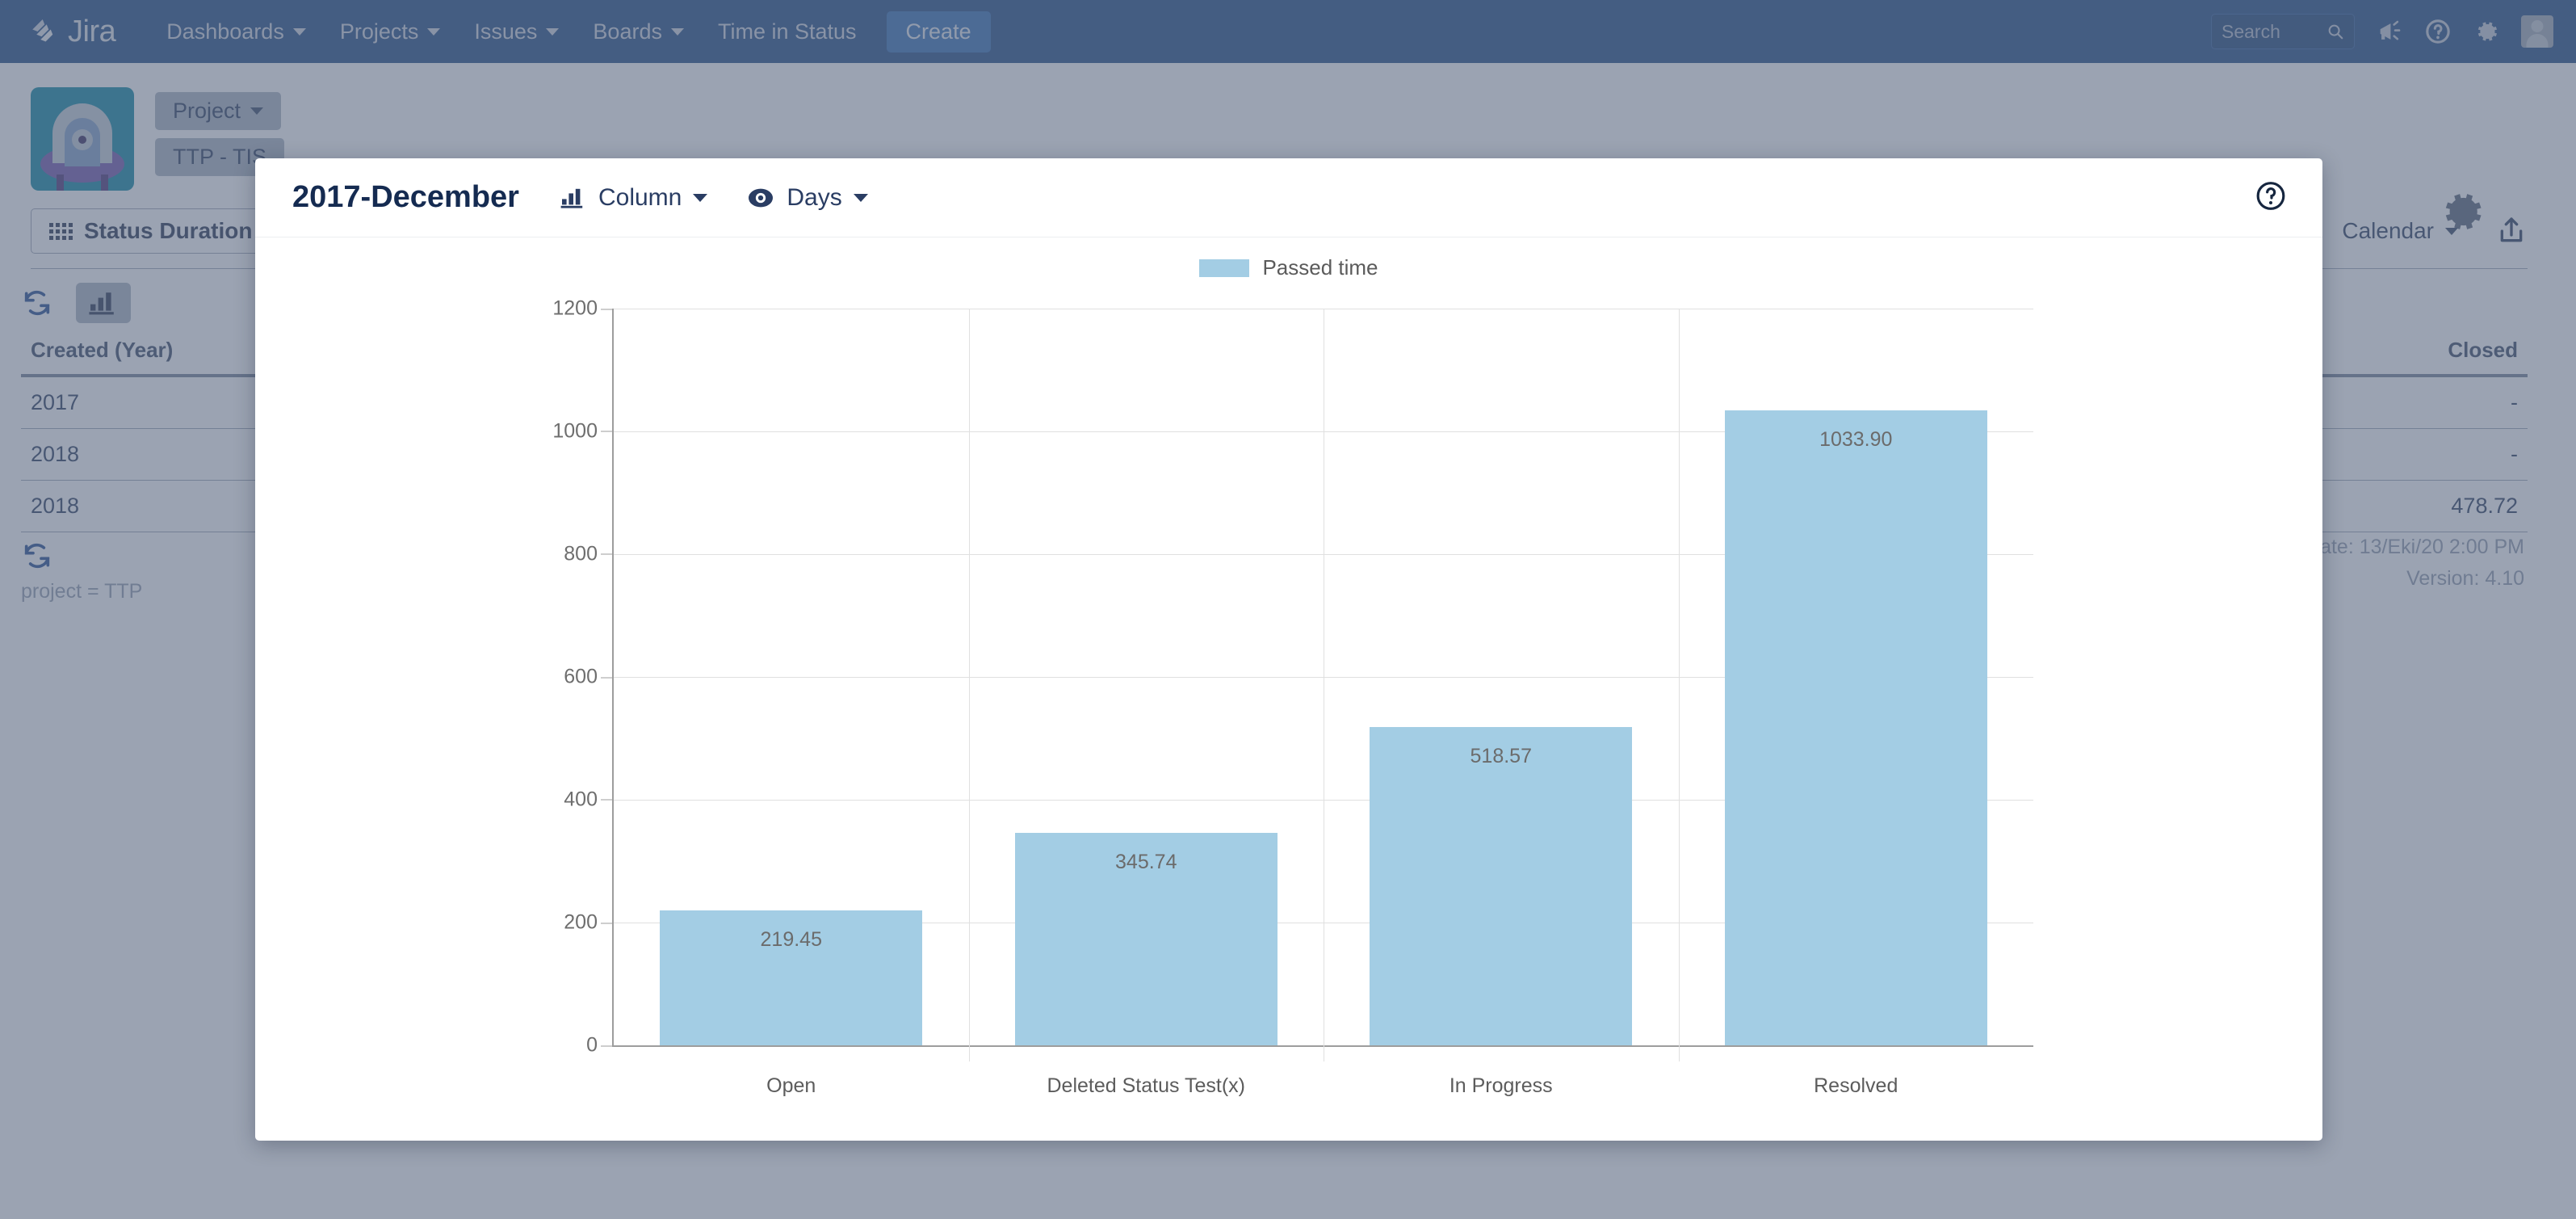 The image size is (2576, 1219). What do you see at coordinates (1501, 1085) in the screenshot?
I see `x-axis-category-label: In Progress` at bounding box center [1501, 1085].